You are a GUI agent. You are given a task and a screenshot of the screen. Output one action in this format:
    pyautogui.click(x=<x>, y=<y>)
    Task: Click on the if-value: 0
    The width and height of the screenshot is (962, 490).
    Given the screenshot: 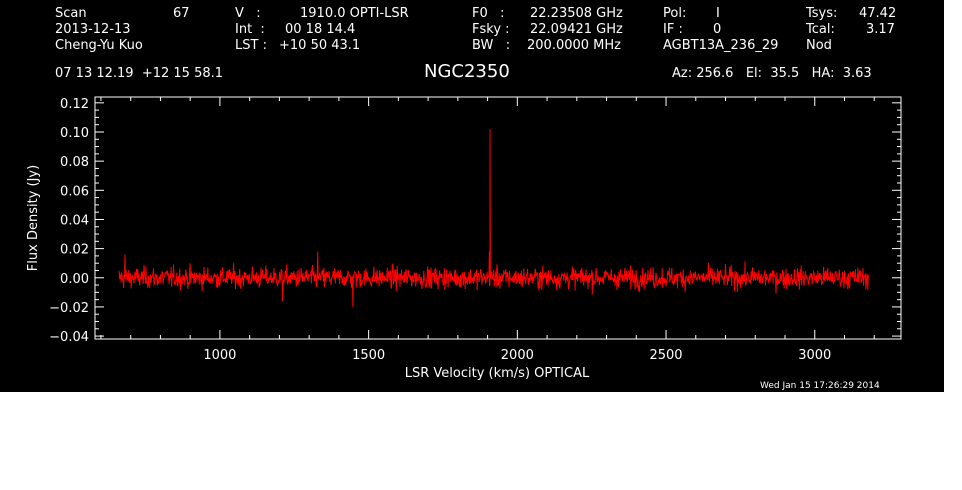 What is the action you would take?
    pyautogui.click(x=717, y=29)
    